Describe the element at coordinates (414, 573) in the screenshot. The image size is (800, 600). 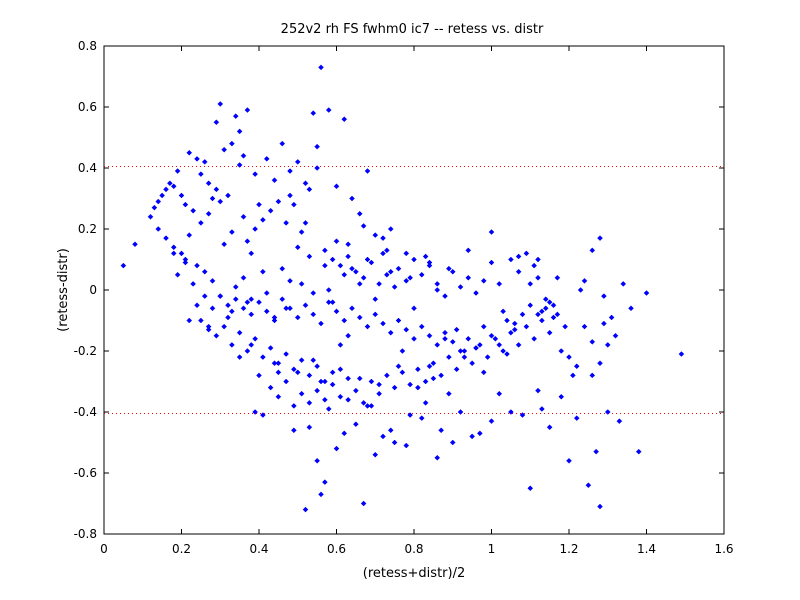
I see `x-axis-label: (retess+distr)/2` at that location.